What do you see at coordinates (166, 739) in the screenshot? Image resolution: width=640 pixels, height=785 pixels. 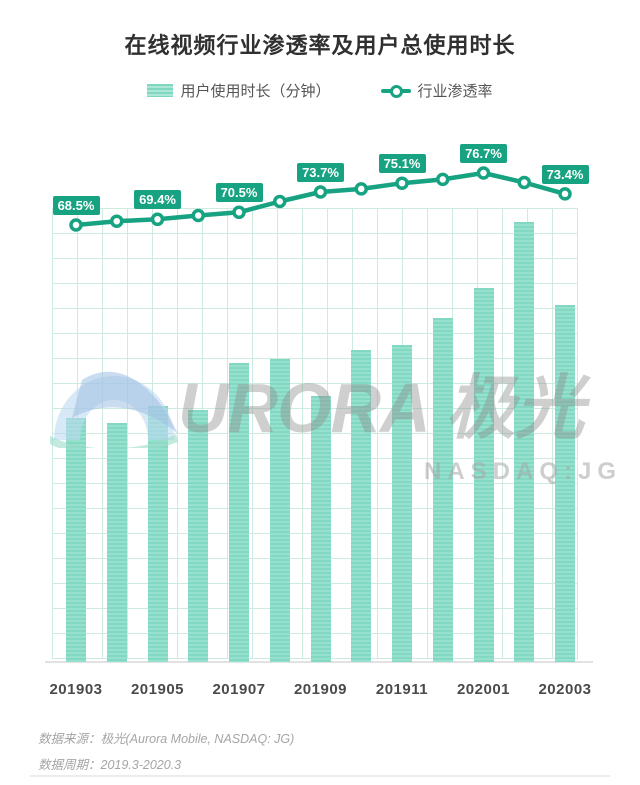 I see `data-source-note: 数据来源：极光(Aurora Mobile, NASDAQ: JG)` at bounding box center [166, 739].